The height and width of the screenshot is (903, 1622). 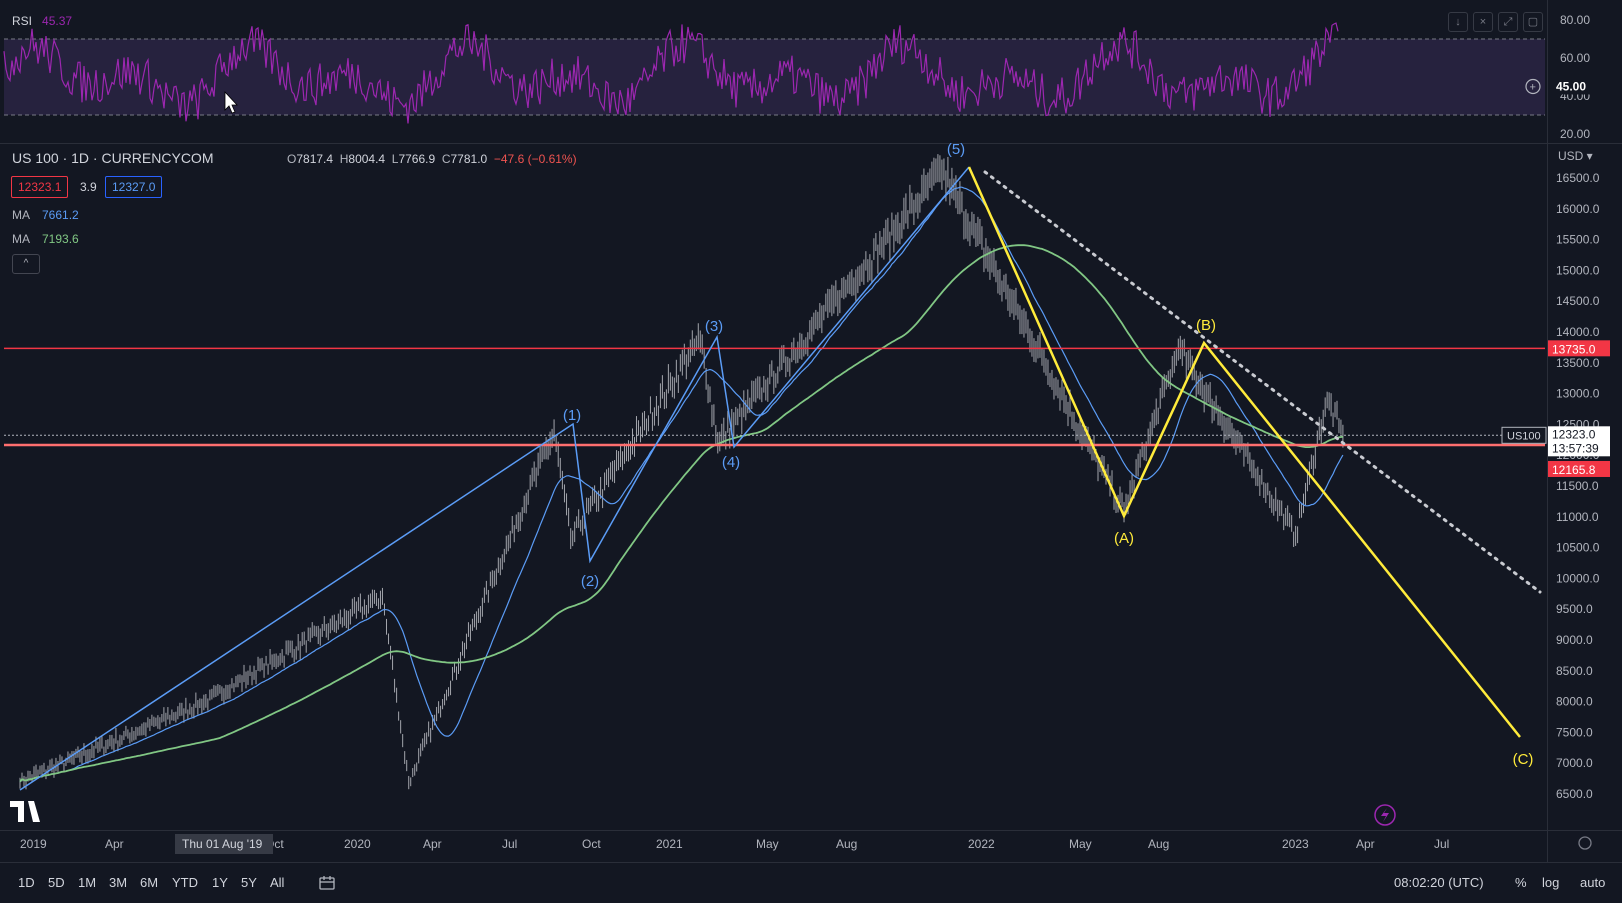 I want to click on range-1d-button: 1D, so click(x=26, y=882).